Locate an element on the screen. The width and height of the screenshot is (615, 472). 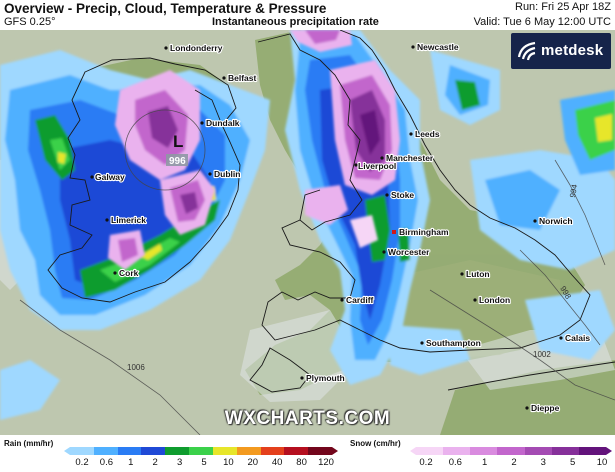
isobar-label-1002: 1002 is located at coordinates (542, 354).